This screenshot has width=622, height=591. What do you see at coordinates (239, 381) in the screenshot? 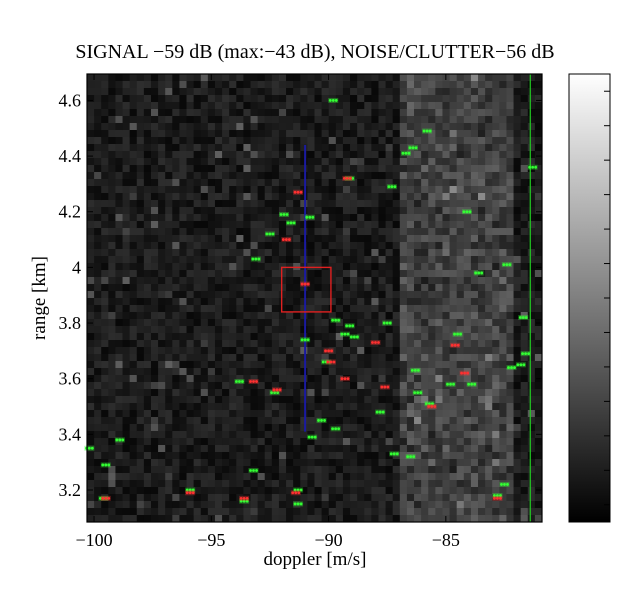
I see `detection-green` at bounding box center [239, 381].